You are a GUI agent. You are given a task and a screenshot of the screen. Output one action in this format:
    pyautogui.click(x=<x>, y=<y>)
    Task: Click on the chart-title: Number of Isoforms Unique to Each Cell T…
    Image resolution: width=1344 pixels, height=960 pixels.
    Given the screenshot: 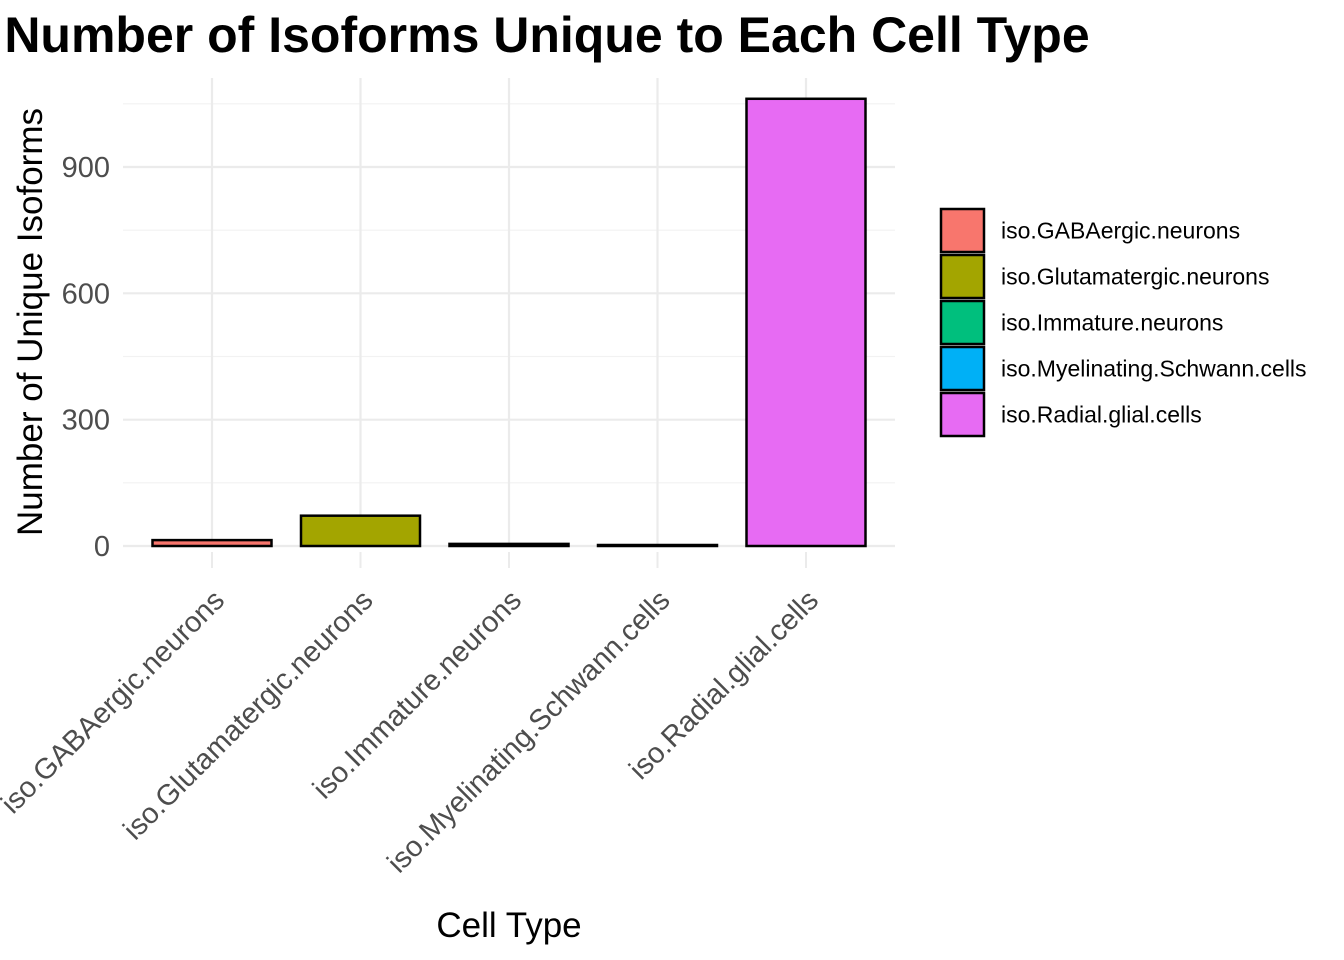 What is the action you would take?
    pyautogui.click(x=546, y=35)
    